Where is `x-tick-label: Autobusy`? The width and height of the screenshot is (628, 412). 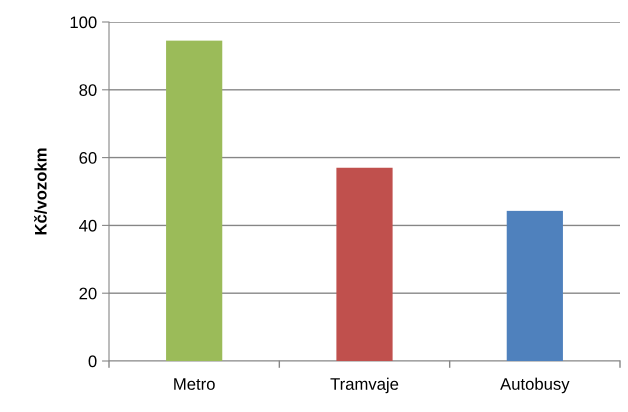
x-tick-label: Autobusy is located at coordinates (535, 386).